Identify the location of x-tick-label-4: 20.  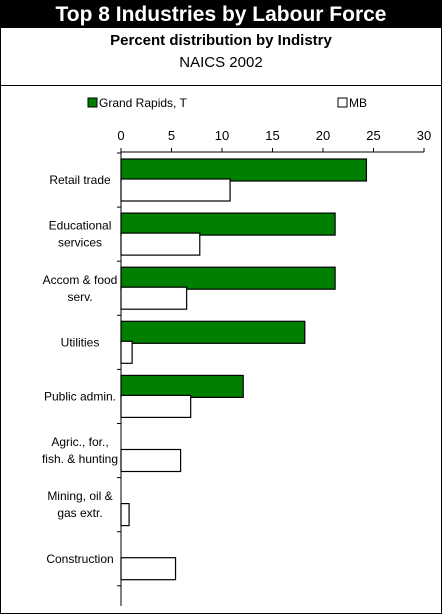
(323, 135).